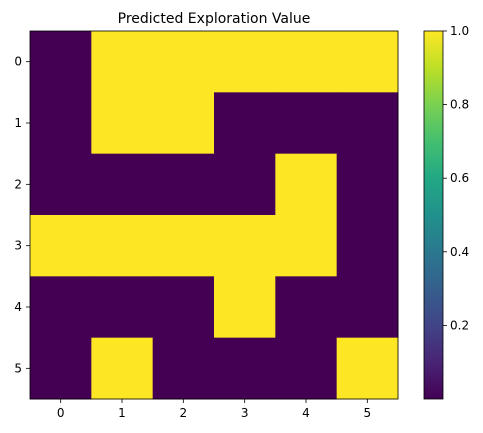 The width and height of the screenshot is (483, 433). I want to click on colorbar, so click(433, 215).